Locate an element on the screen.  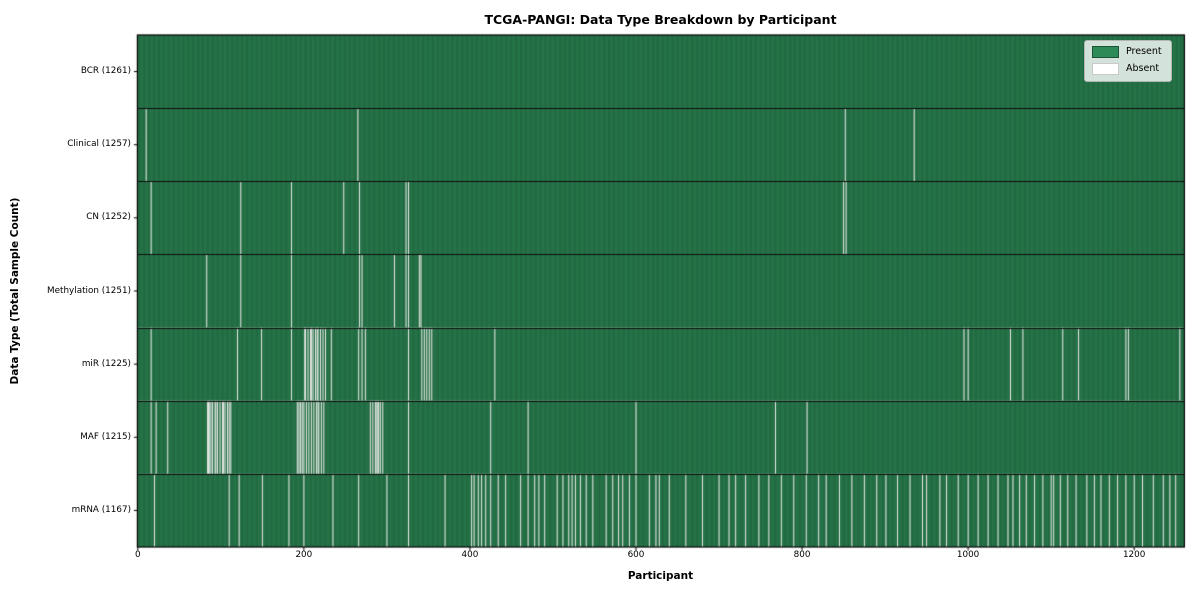
legend-label-present: Present is located at coordinates (1144, 52).